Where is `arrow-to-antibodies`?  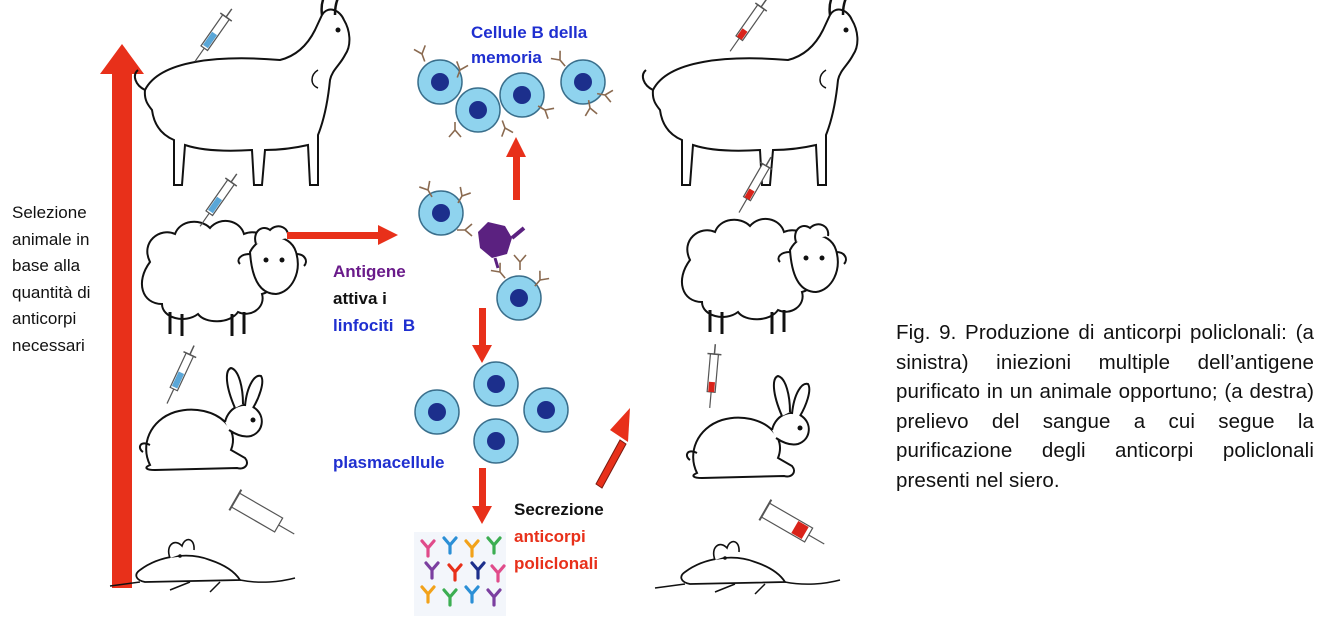 arrow-to-antibodies is located at coordinates (482, 496).